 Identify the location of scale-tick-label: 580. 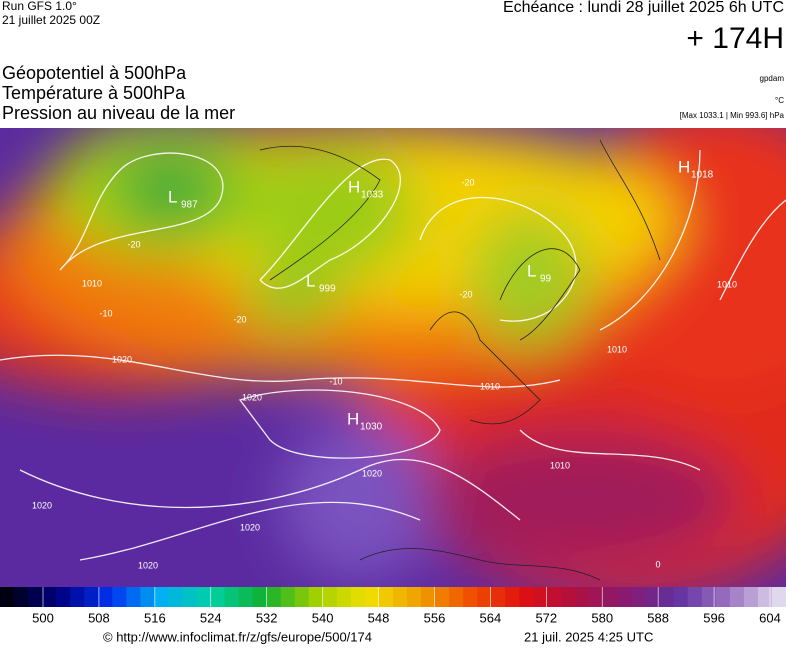
(602, 617).